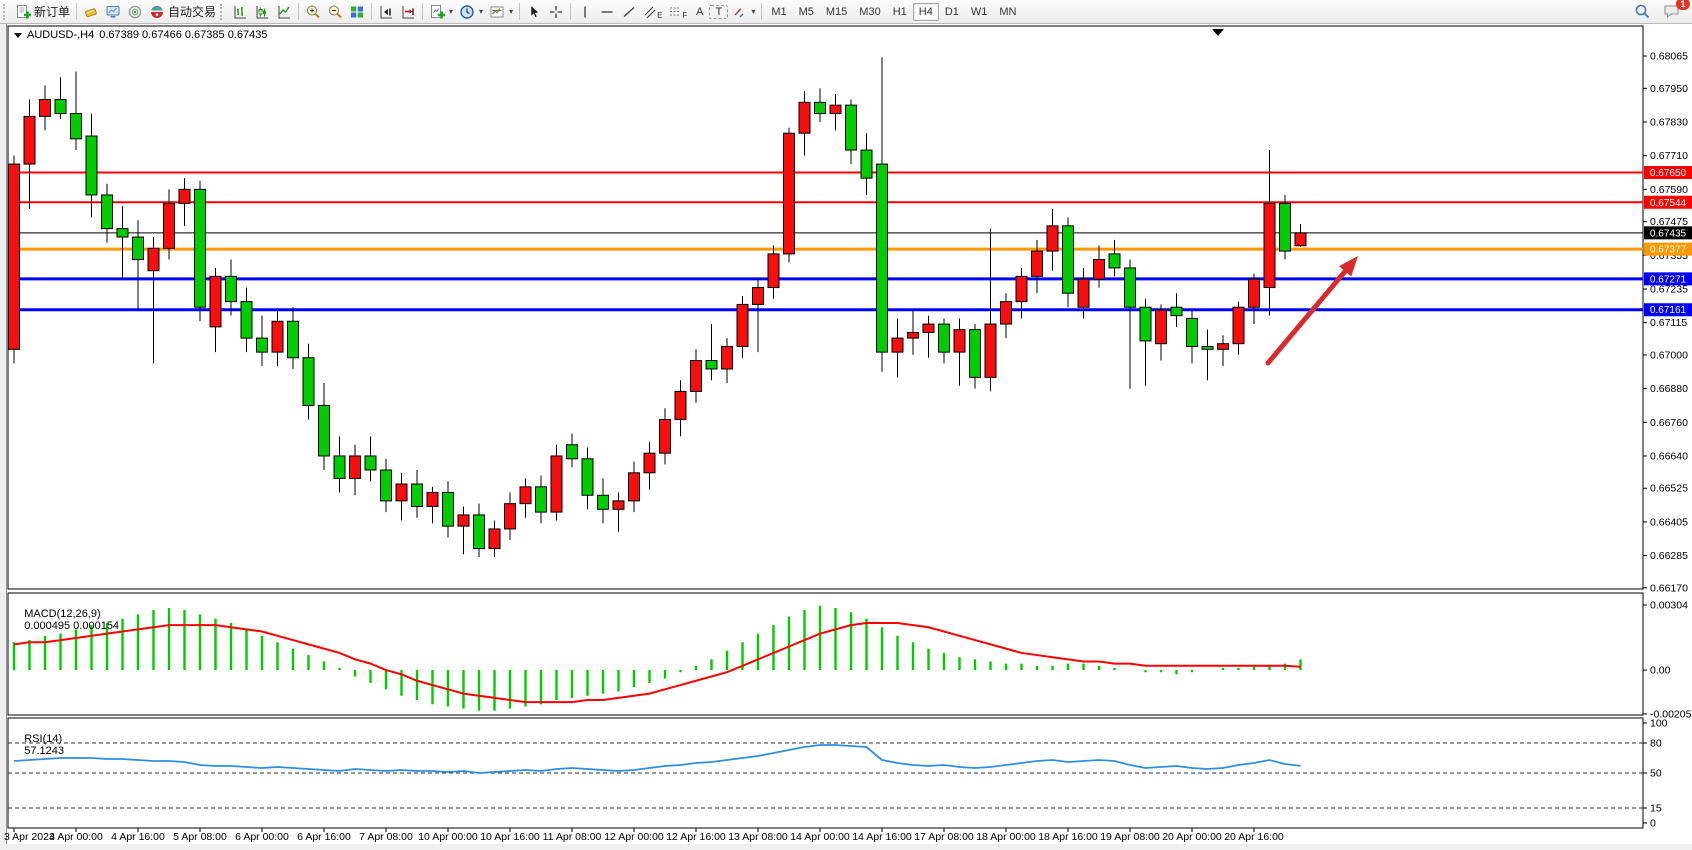 This screenshot has height=850, width=1692. Describe the element at coordinates (1218, 32) in the screenshot. I see `scroll-marker-icon` at that location.